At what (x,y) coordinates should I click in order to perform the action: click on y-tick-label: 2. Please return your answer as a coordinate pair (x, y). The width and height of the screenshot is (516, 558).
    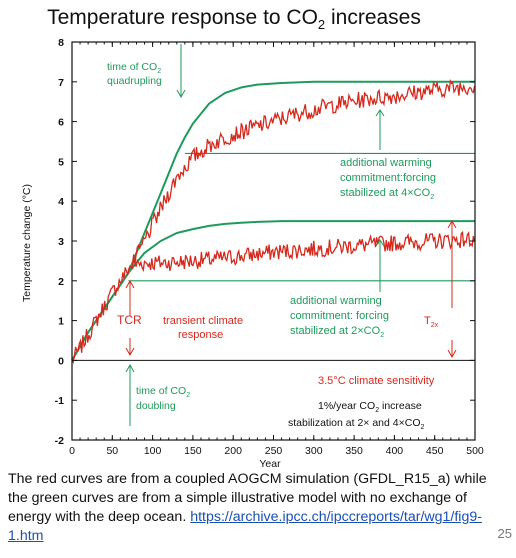
    Looking at the image, I should click on (61, 282).